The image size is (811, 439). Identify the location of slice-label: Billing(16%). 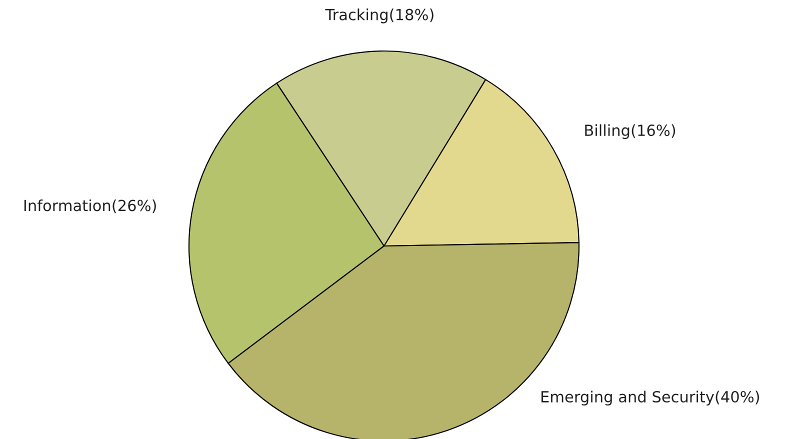
(630, 132).